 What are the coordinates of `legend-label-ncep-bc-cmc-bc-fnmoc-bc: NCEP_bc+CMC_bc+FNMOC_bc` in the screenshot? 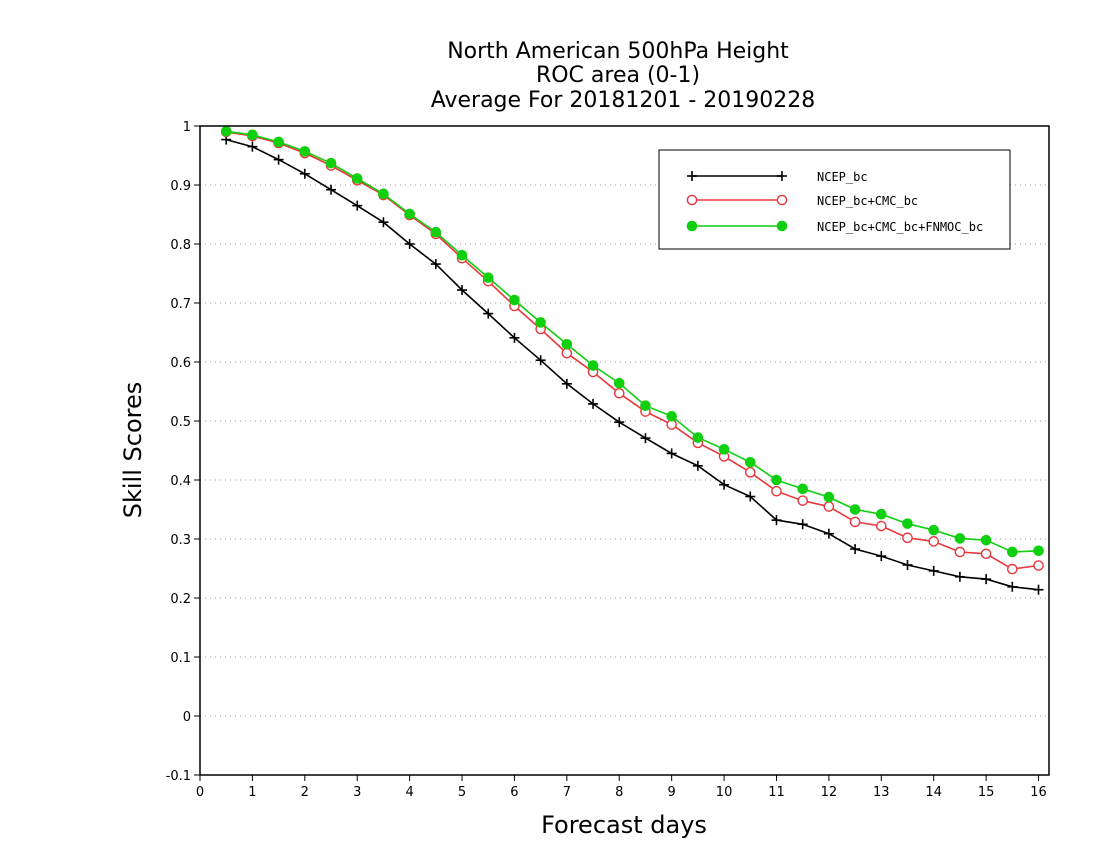 It's located at (900, 227).